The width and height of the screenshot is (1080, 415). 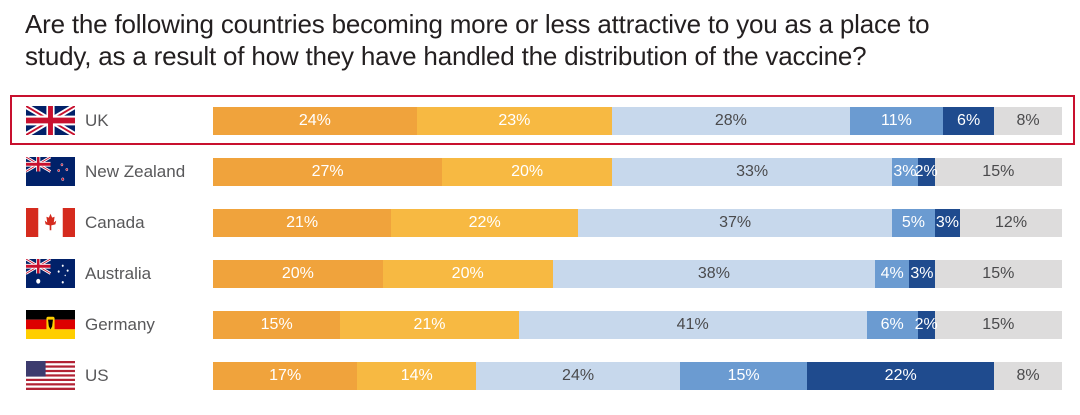 I want to click on canada-flag-icon, so click(x=50, y=222).